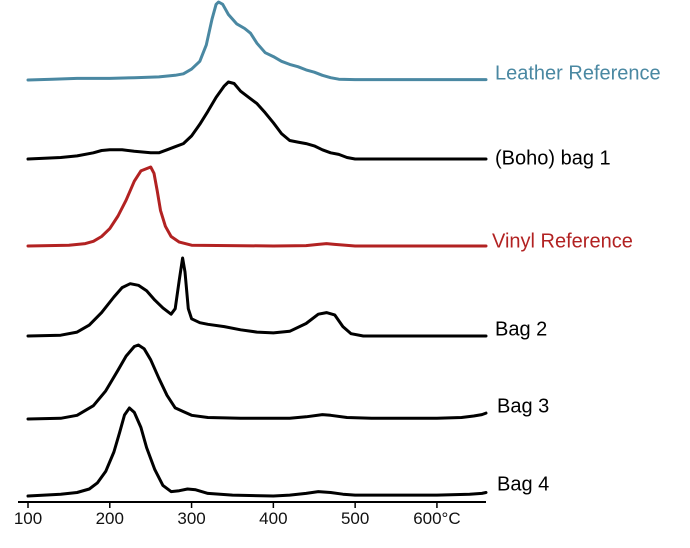 The height and width of the screenshot is (548, 690). What do you see at coordinates (523, 406) in the screenshot?
I see `series-5-label: Bag 3` at bounding box center [523, 406].